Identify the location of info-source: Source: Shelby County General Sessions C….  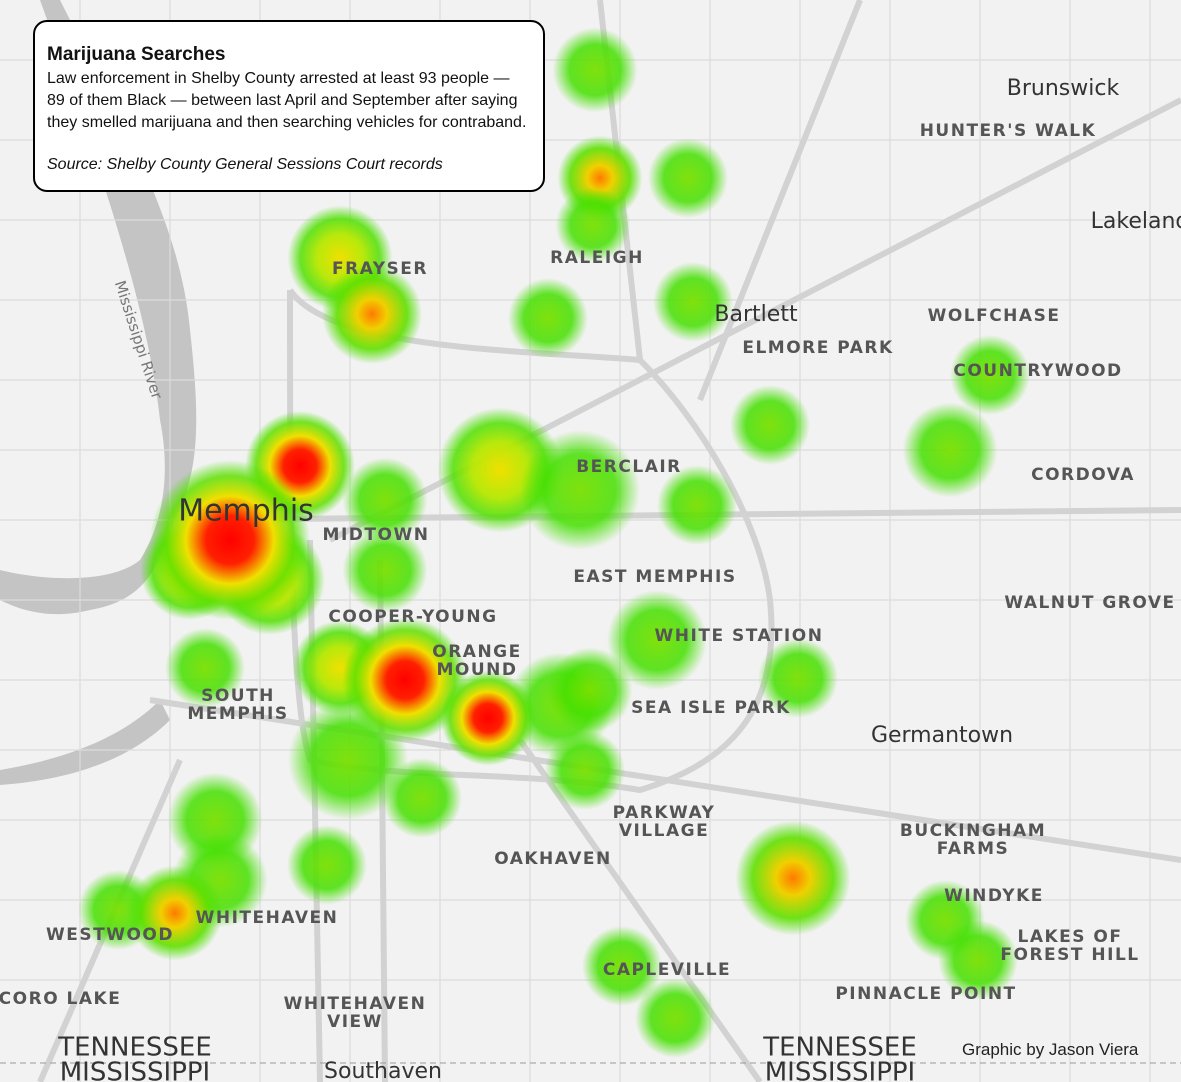
(245, 164).